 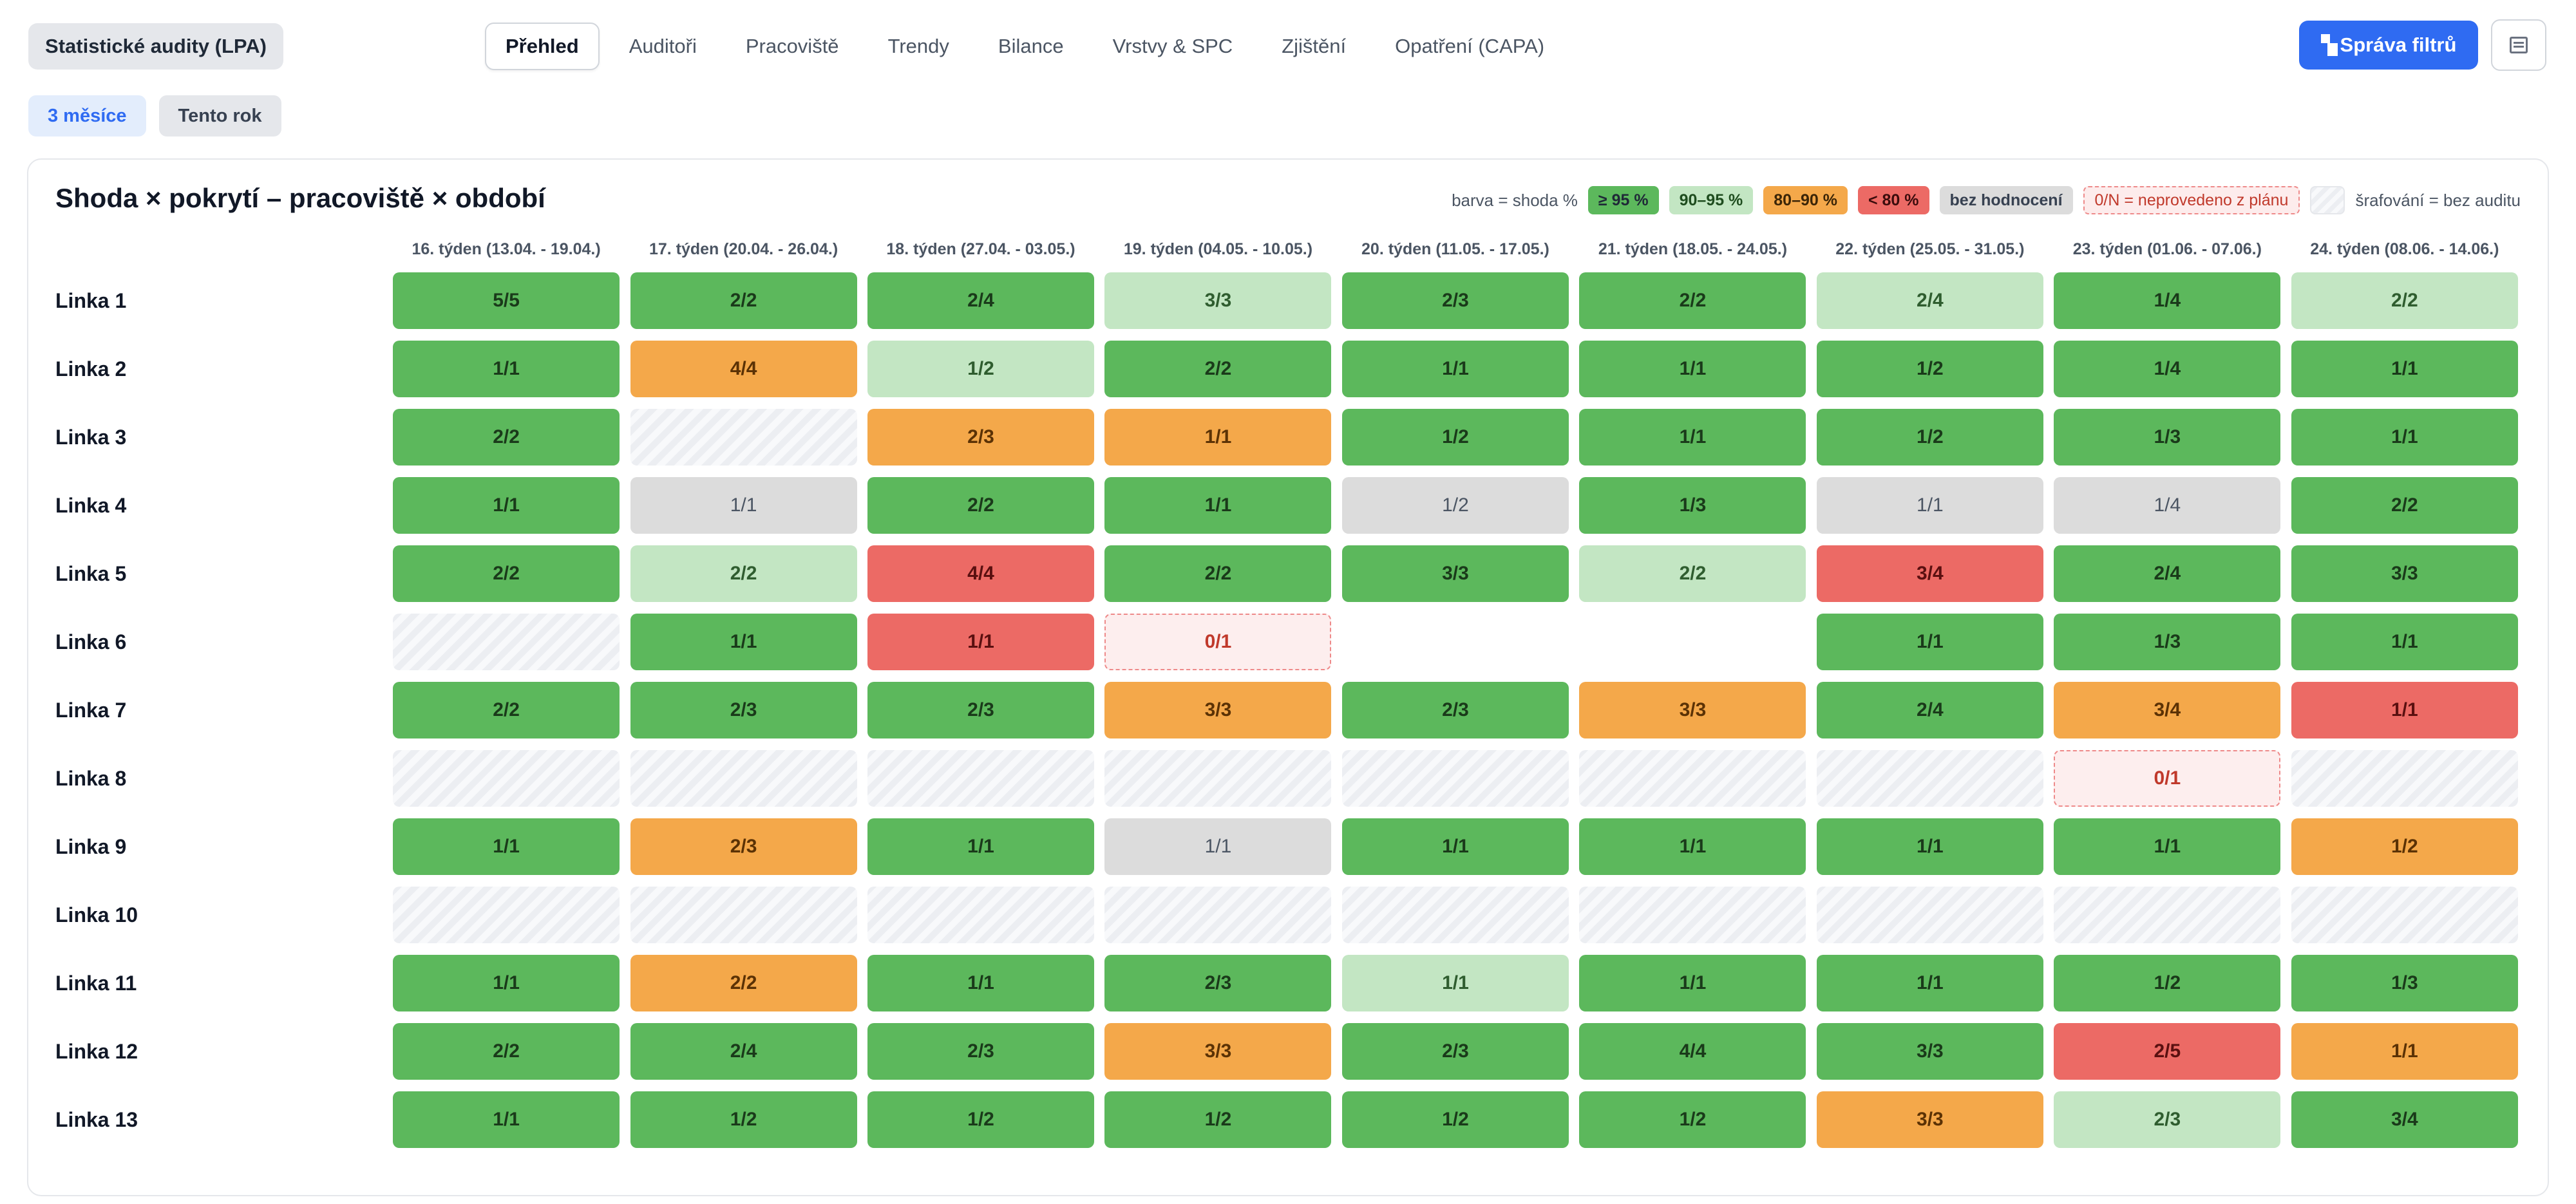 I want to click on period-this-year: Tento rok, so click(x=219, y=115).